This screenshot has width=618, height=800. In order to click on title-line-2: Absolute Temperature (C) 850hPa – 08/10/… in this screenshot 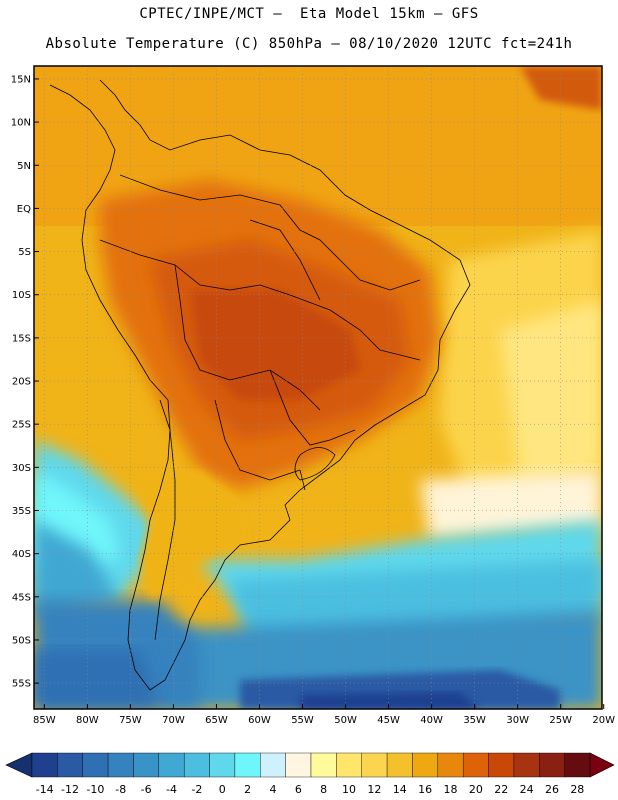, I will do `click(309, 44)`.